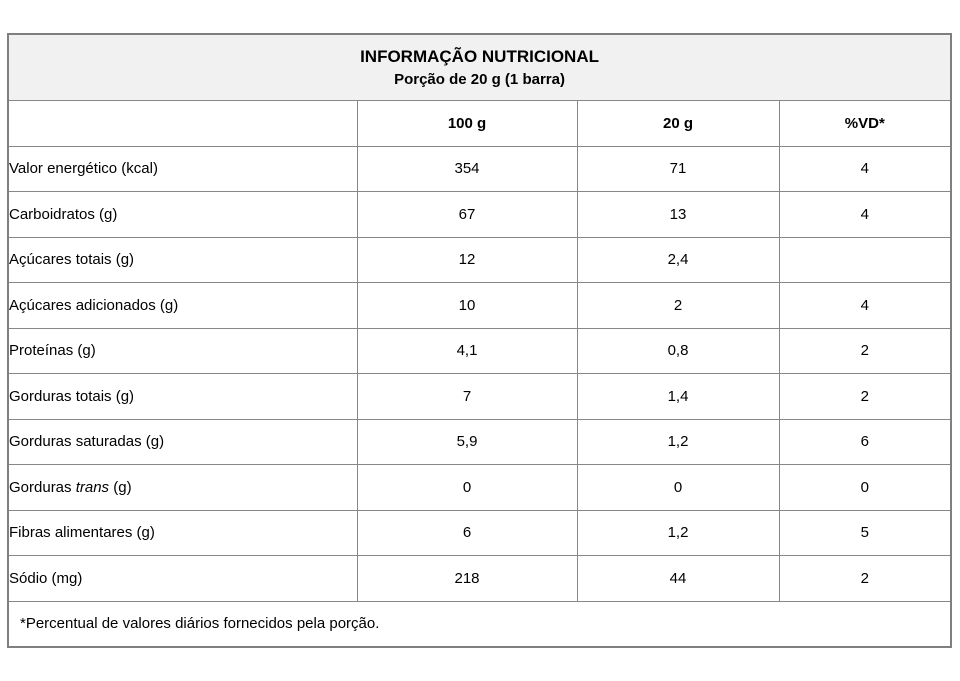  Describe the element at coordinates (678, 214) in the screenshot. I see `value-20g: 13` at that location.